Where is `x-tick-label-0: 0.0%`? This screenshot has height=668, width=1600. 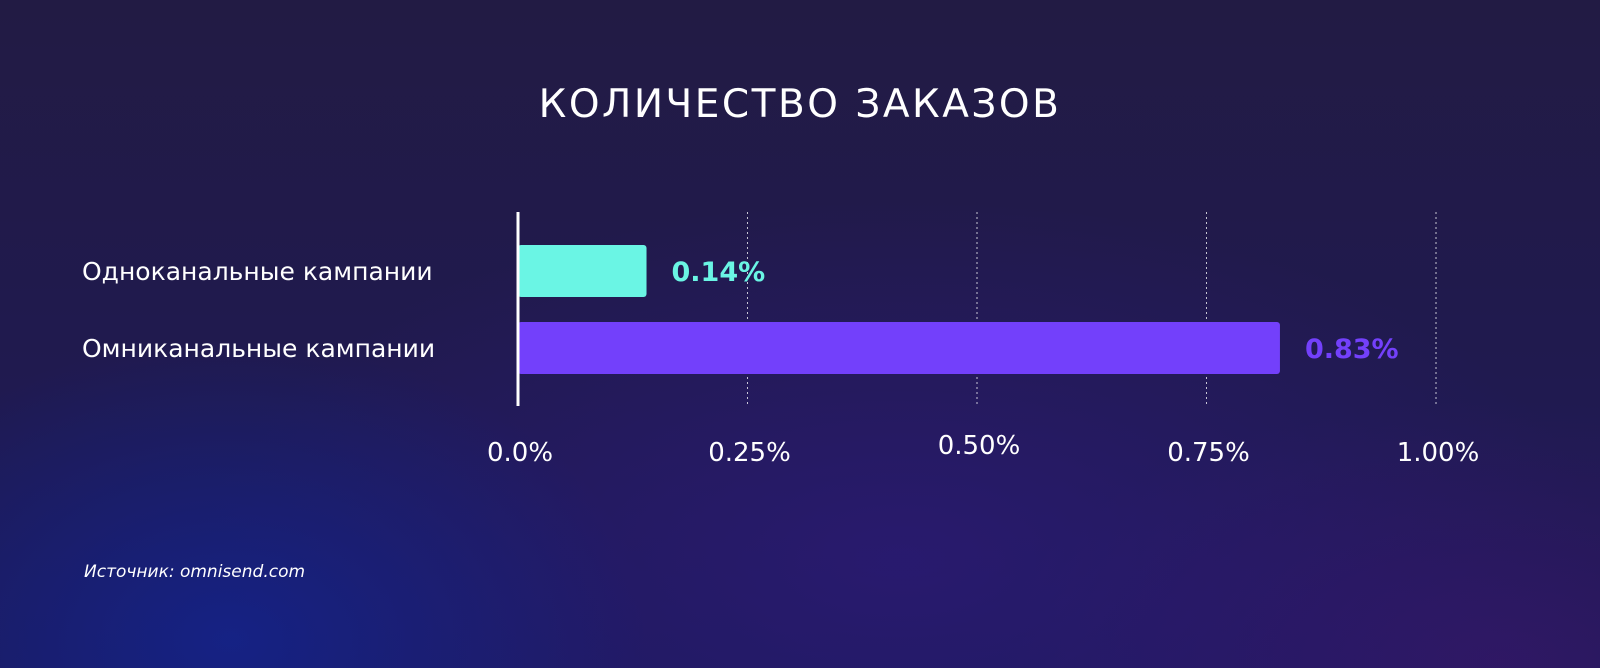 x-tick-label-0: 0.0% is located at coordinates (520, 453).